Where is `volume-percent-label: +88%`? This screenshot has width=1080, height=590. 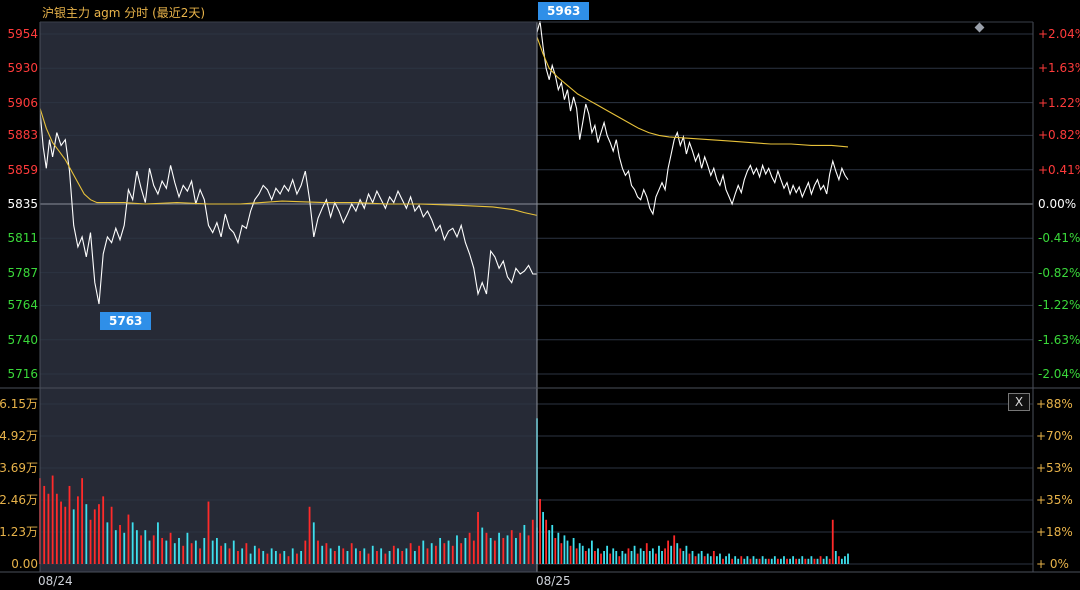 volume-percent-label: +88% is located at coordinates (1054, 404).